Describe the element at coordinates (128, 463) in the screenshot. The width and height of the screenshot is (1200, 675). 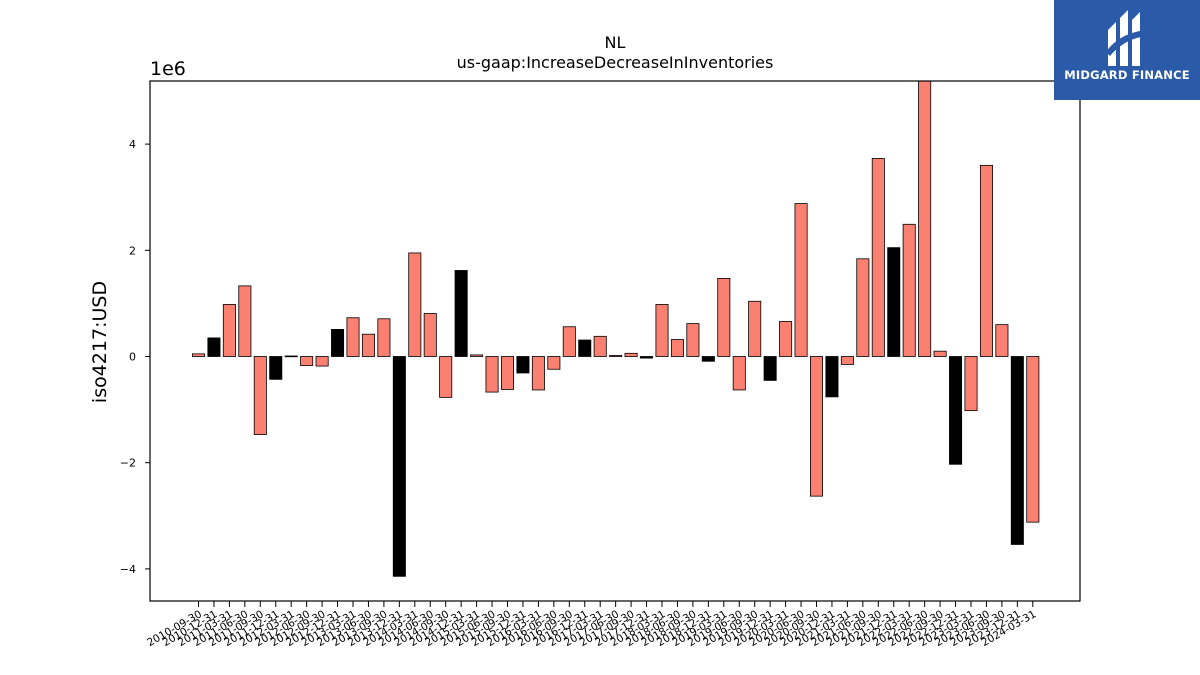
I see `y-tick-label: −2` at that location.